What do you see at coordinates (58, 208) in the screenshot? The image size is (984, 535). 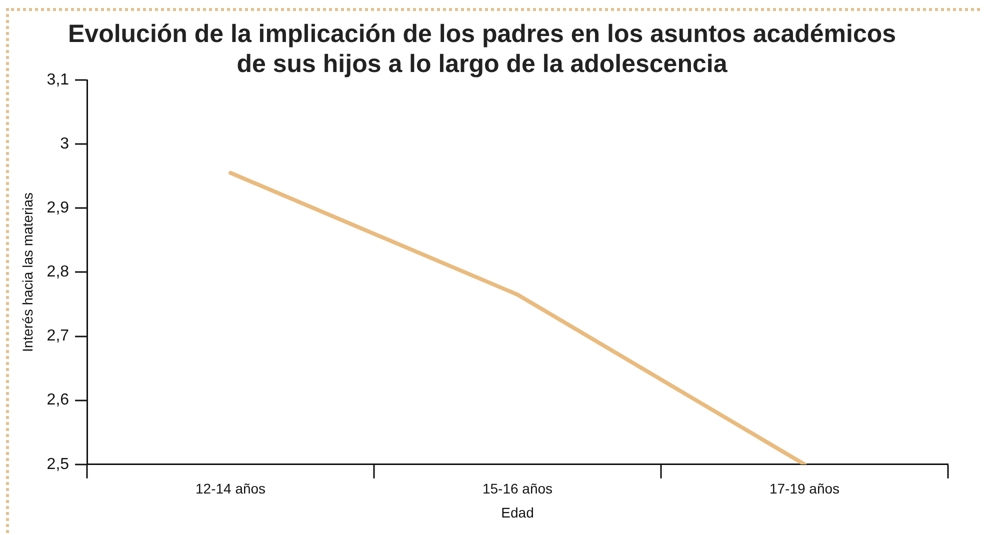 I see `y-tick-label: 2,9` at bounding box center [58, 208].